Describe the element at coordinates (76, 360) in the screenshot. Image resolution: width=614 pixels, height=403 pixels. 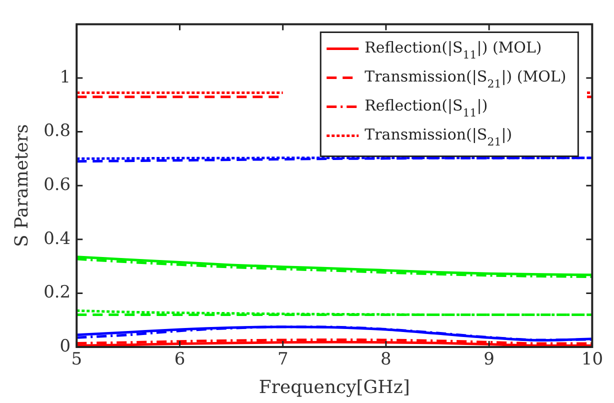
I see `x-tick-label: 5` at that location.